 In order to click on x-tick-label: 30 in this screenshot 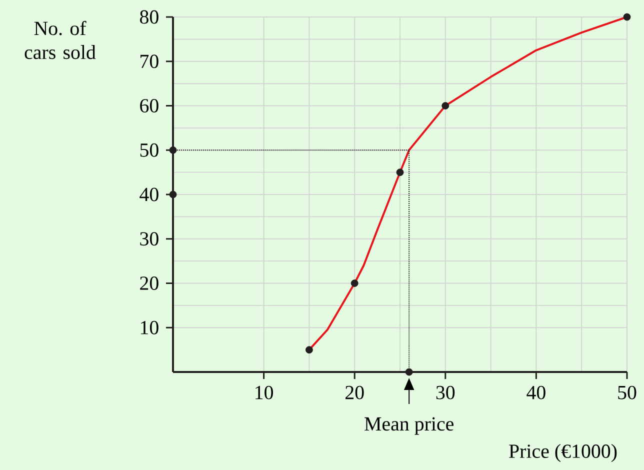, I will do `click(445, 393)`.